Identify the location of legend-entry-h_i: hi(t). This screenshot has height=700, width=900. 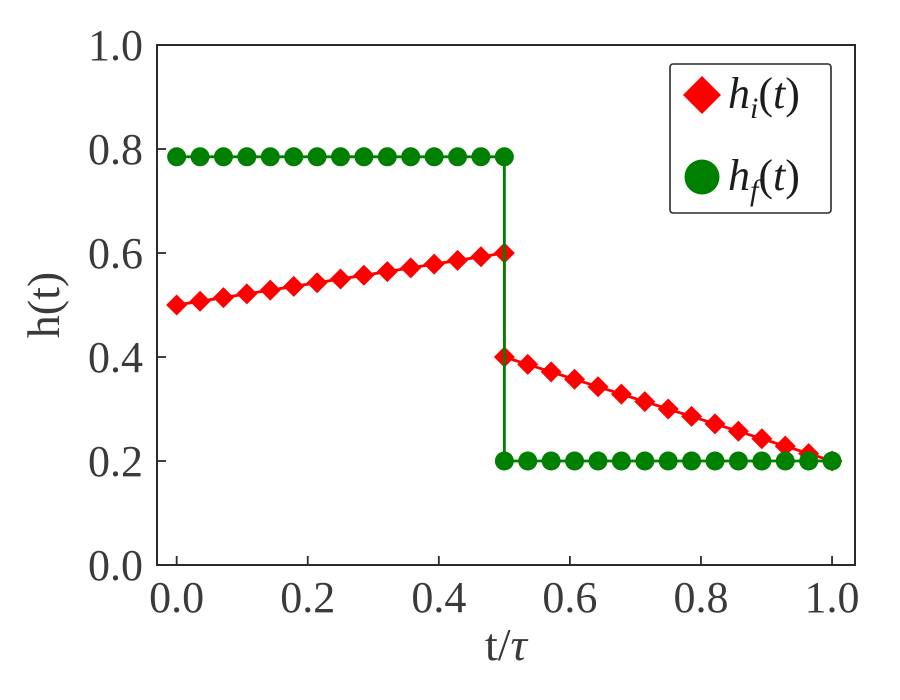
(741, 97).